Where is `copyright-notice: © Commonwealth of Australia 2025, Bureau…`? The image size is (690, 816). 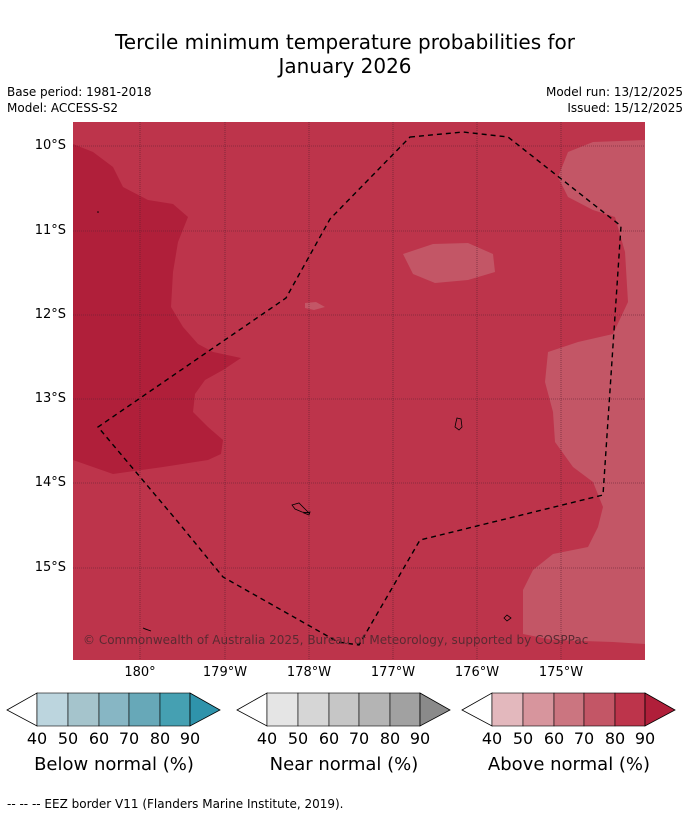
copyright-notice: © Commonwealth of Australia 2025, Bureau… is located at coordinates (336, 640).